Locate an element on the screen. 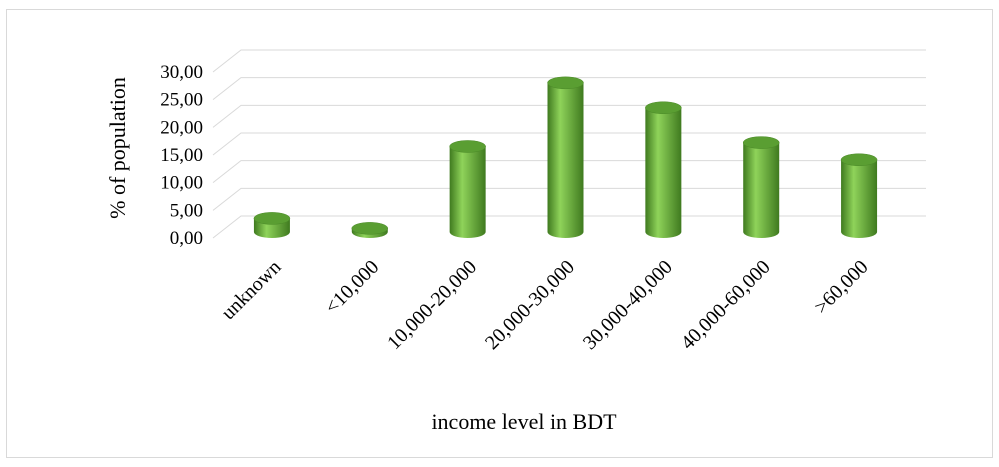 The height and width of the screenshot is (467, 999). y-tick-label: 0,00 is located at coordinates (186, 238).